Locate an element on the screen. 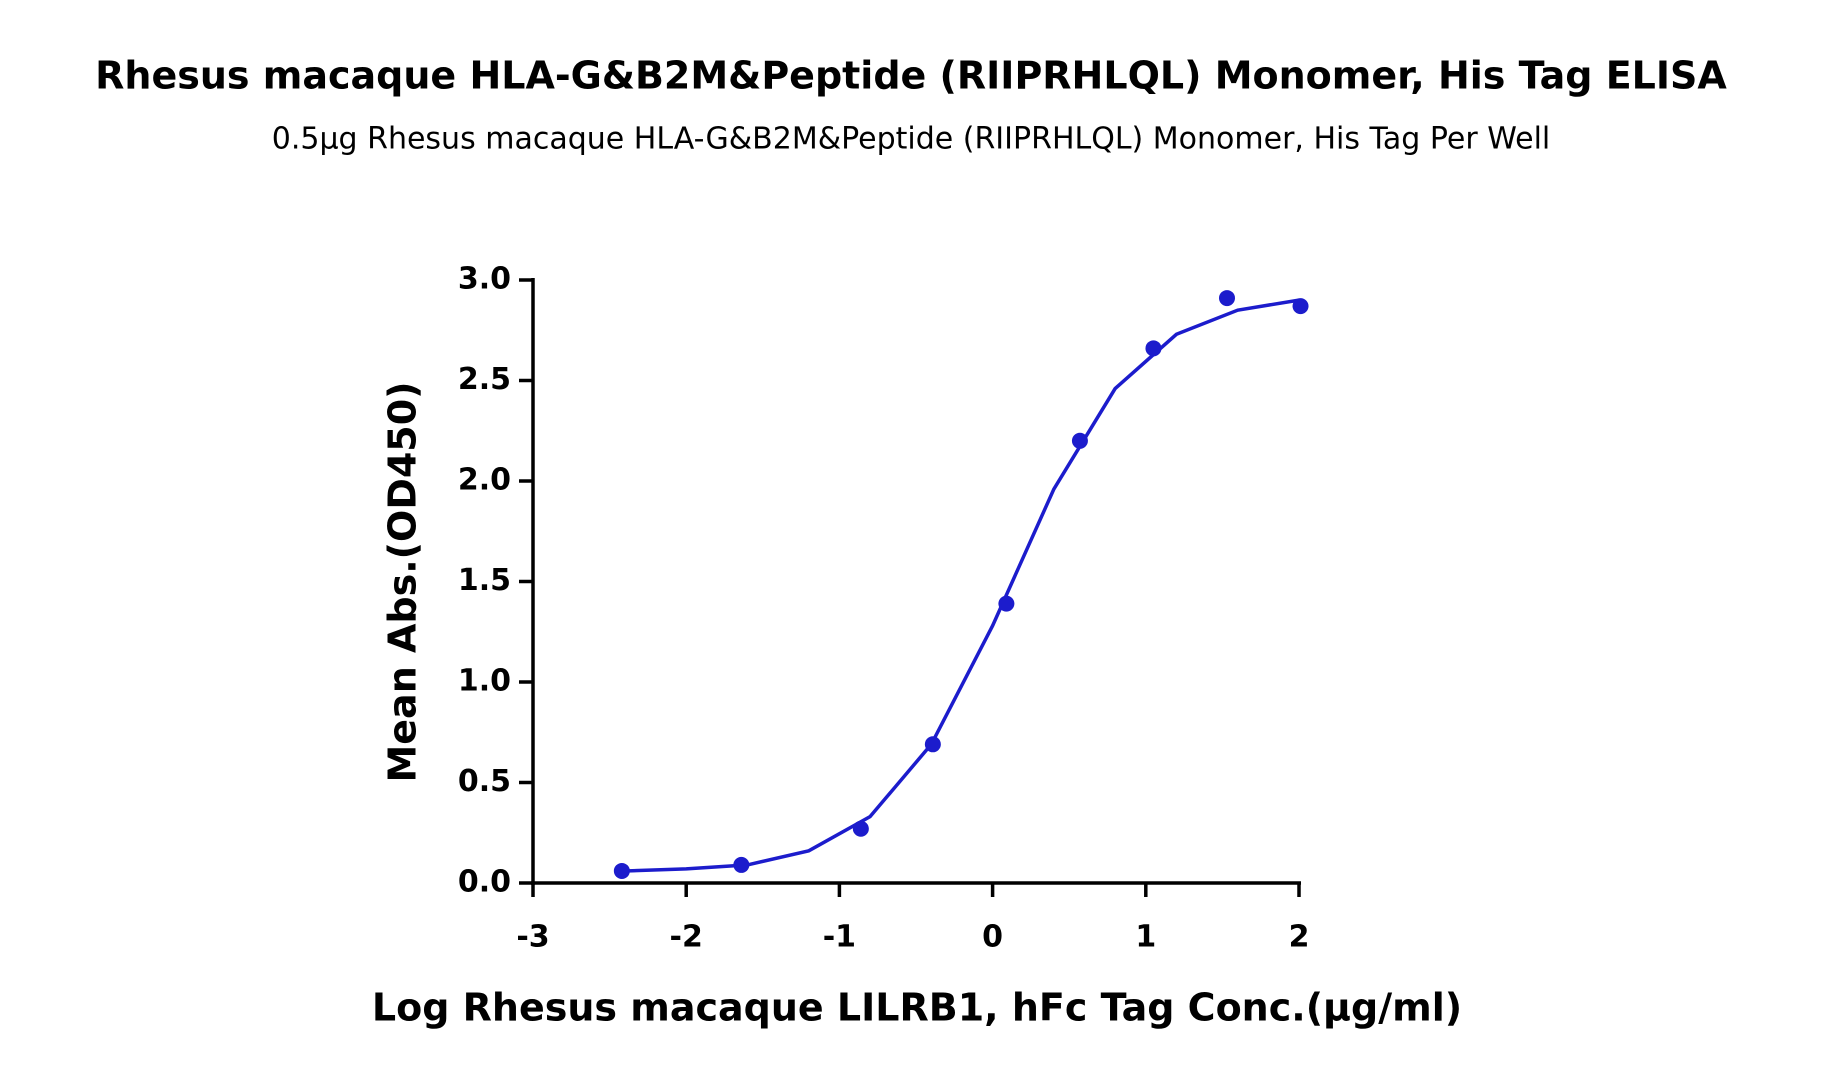 This screenshot has height=1077, width=1822. y-axis-label: Mean Abs.(OD450) is located at coordinates (403, 581).